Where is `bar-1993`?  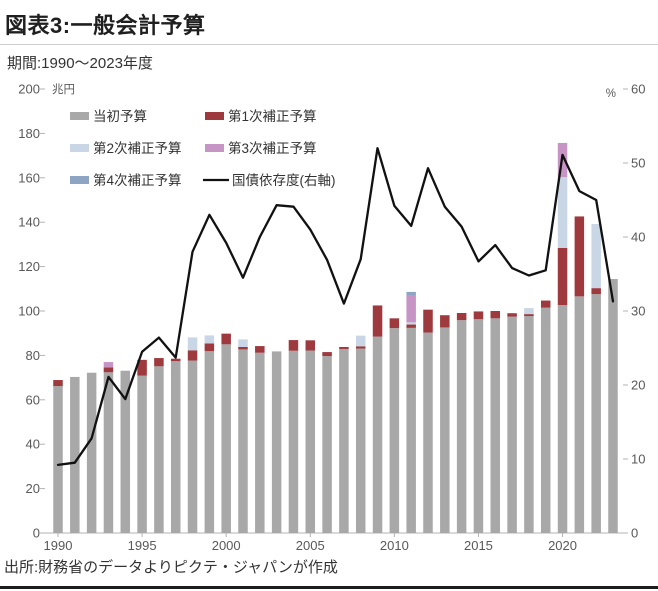 bar-1993 is located at coordinates (108, 447).